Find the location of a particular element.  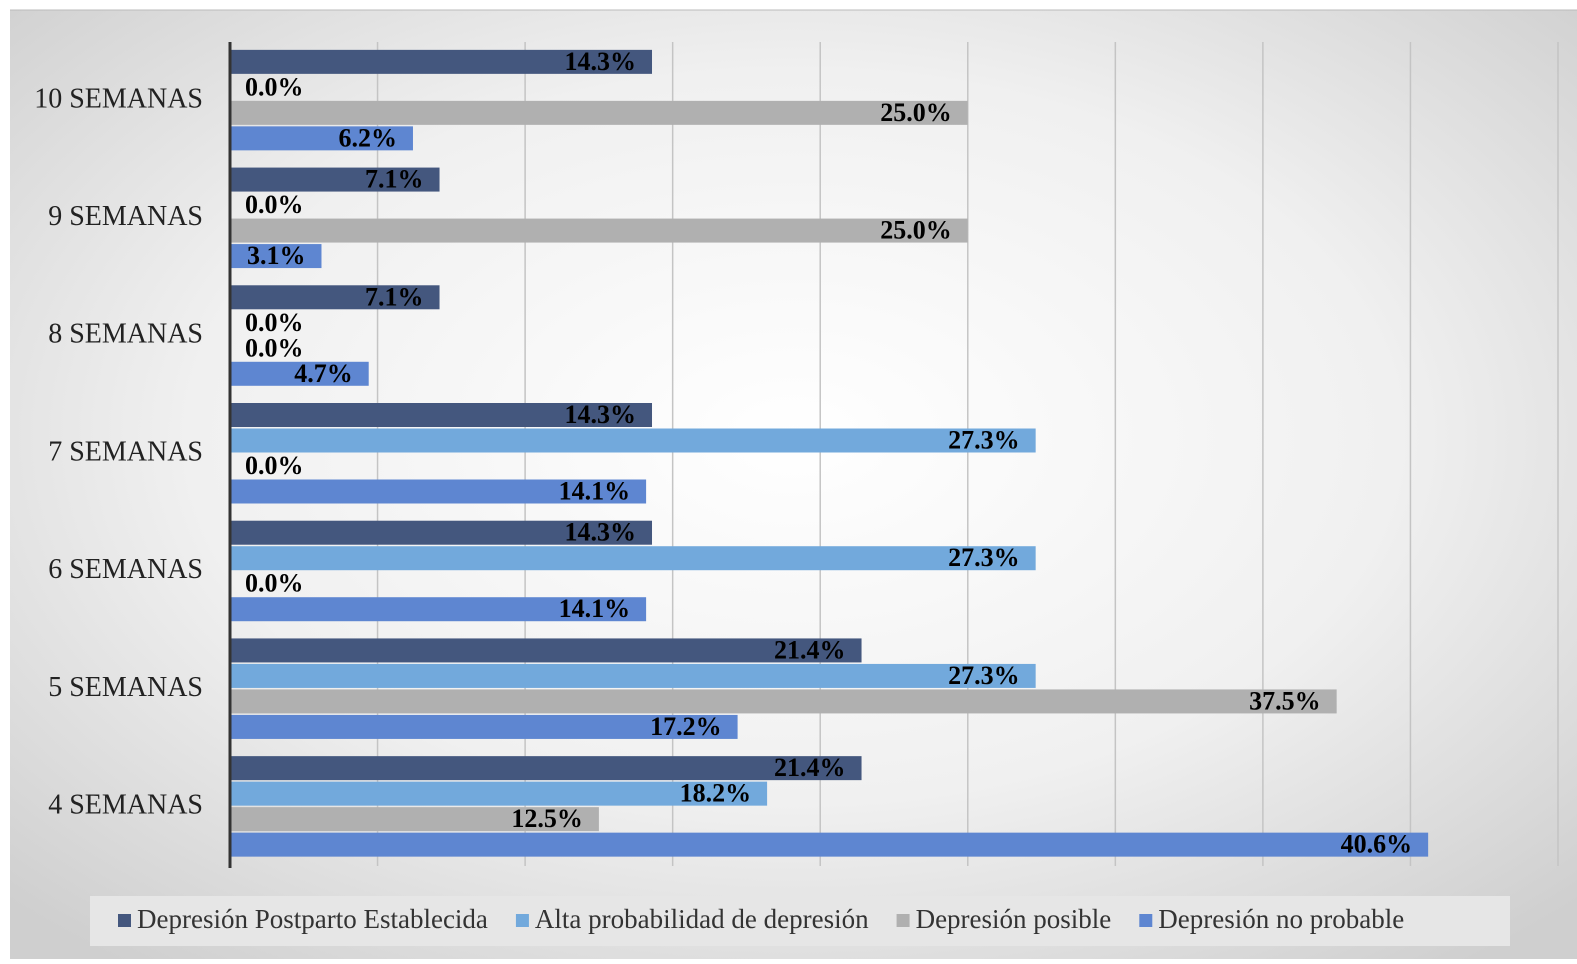

legend-label: Alta probabilidad de depresión is located at coordinates (702, 919).